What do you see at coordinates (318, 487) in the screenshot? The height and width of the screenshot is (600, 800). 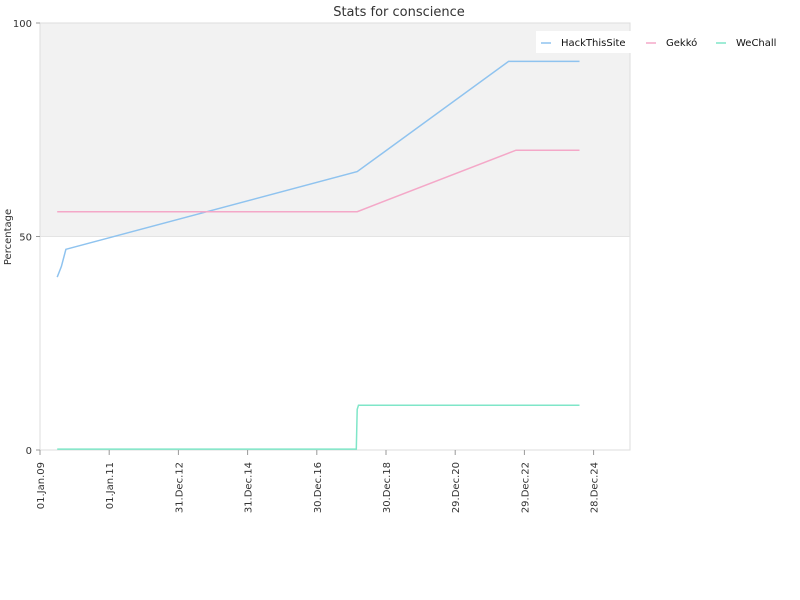 I see `x-tick-label: 30.Dec.16` at bounding box center [318, 487].